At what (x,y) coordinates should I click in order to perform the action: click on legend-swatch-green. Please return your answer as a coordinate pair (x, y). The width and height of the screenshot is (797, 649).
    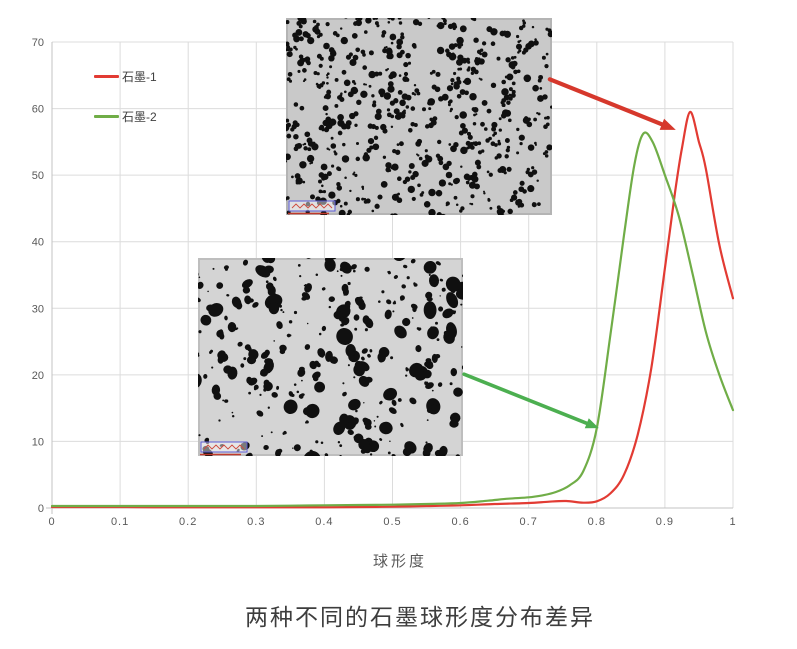
    Looking at the image, I should click on (106, 116).